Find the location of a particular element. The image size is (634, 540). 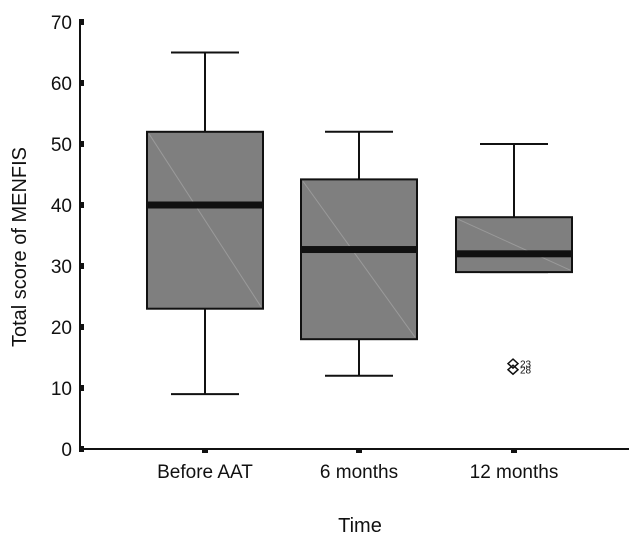

outlier-label: 28 is located at coordinates (526, 371).